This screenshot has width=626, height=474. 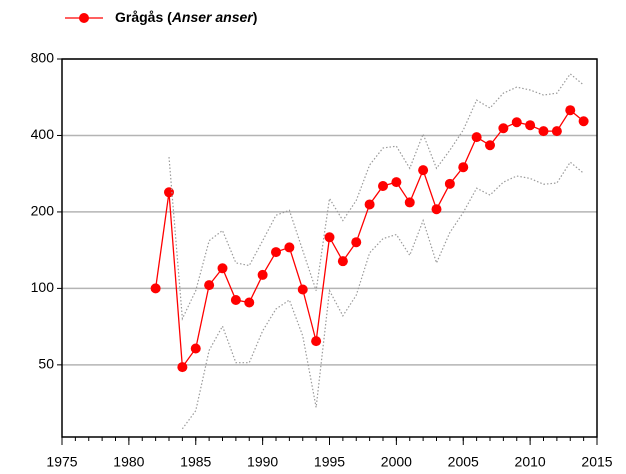 What do you see at coordinates (262, 462) in the screenshot?
I see `x-tick-label: 1990` at bounding box center [262, 462].